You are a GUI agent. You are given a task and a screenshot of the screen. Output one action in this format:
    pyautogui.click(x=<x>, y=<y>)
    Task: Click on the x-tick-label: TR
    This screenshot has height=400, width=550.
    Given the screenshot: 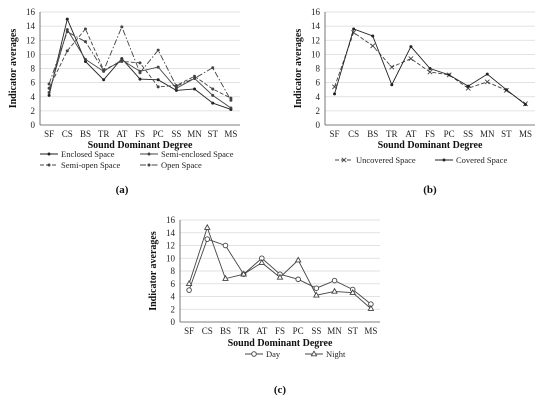 What is the action you would take?
    pyautogui.click(x=244, y=331)
    